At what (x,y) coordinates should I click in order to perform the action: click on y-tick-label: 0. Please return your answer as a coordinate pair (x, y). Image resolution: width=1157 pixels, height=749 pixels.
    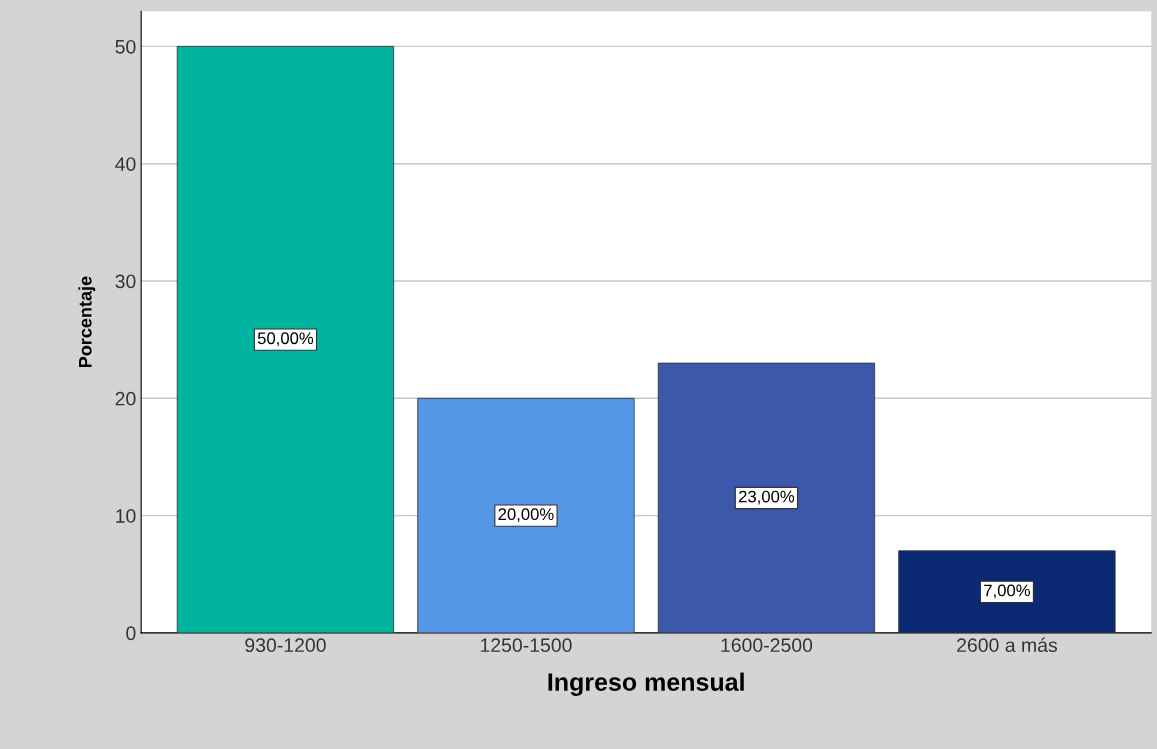
    Looking at the image, I should click on (131, 633).